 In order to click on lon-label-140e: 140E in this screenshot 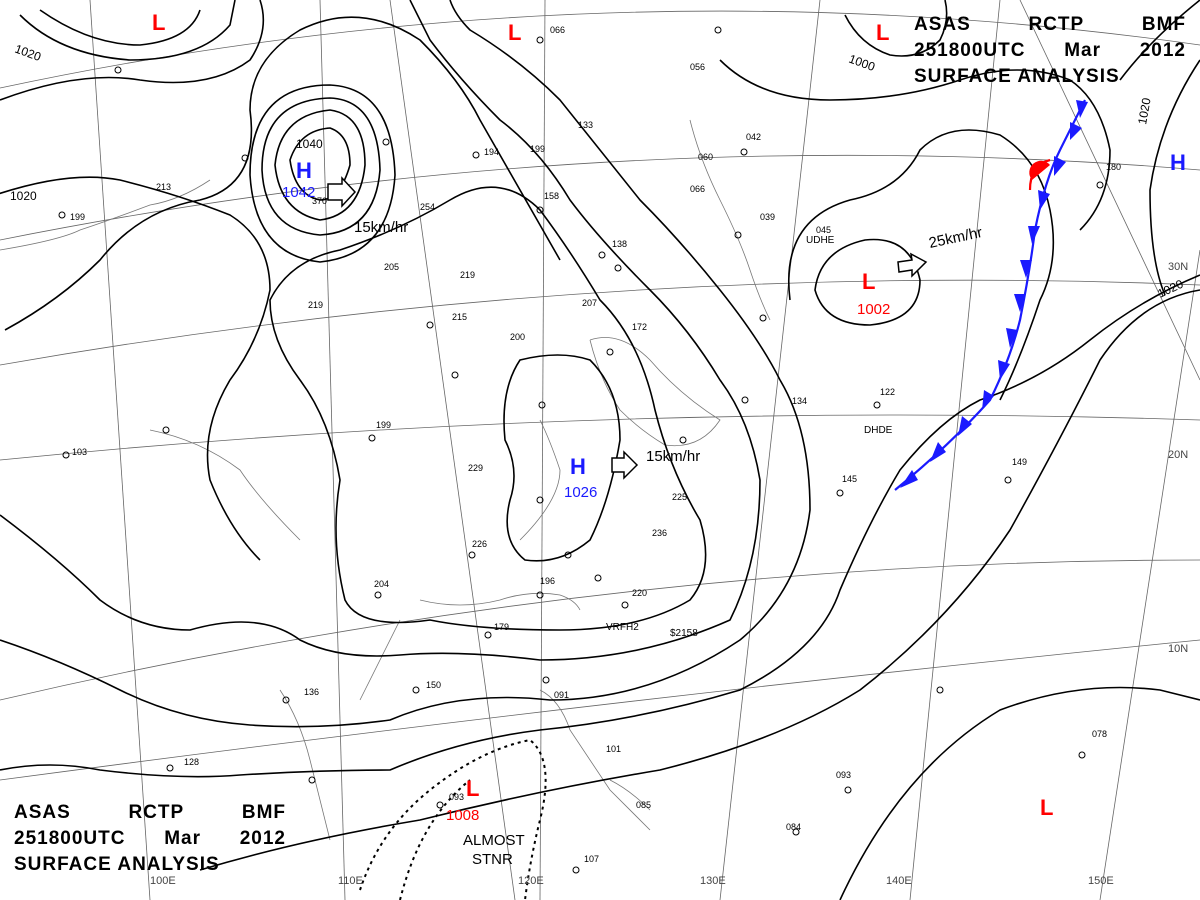, I will do `click(899, 881)`.